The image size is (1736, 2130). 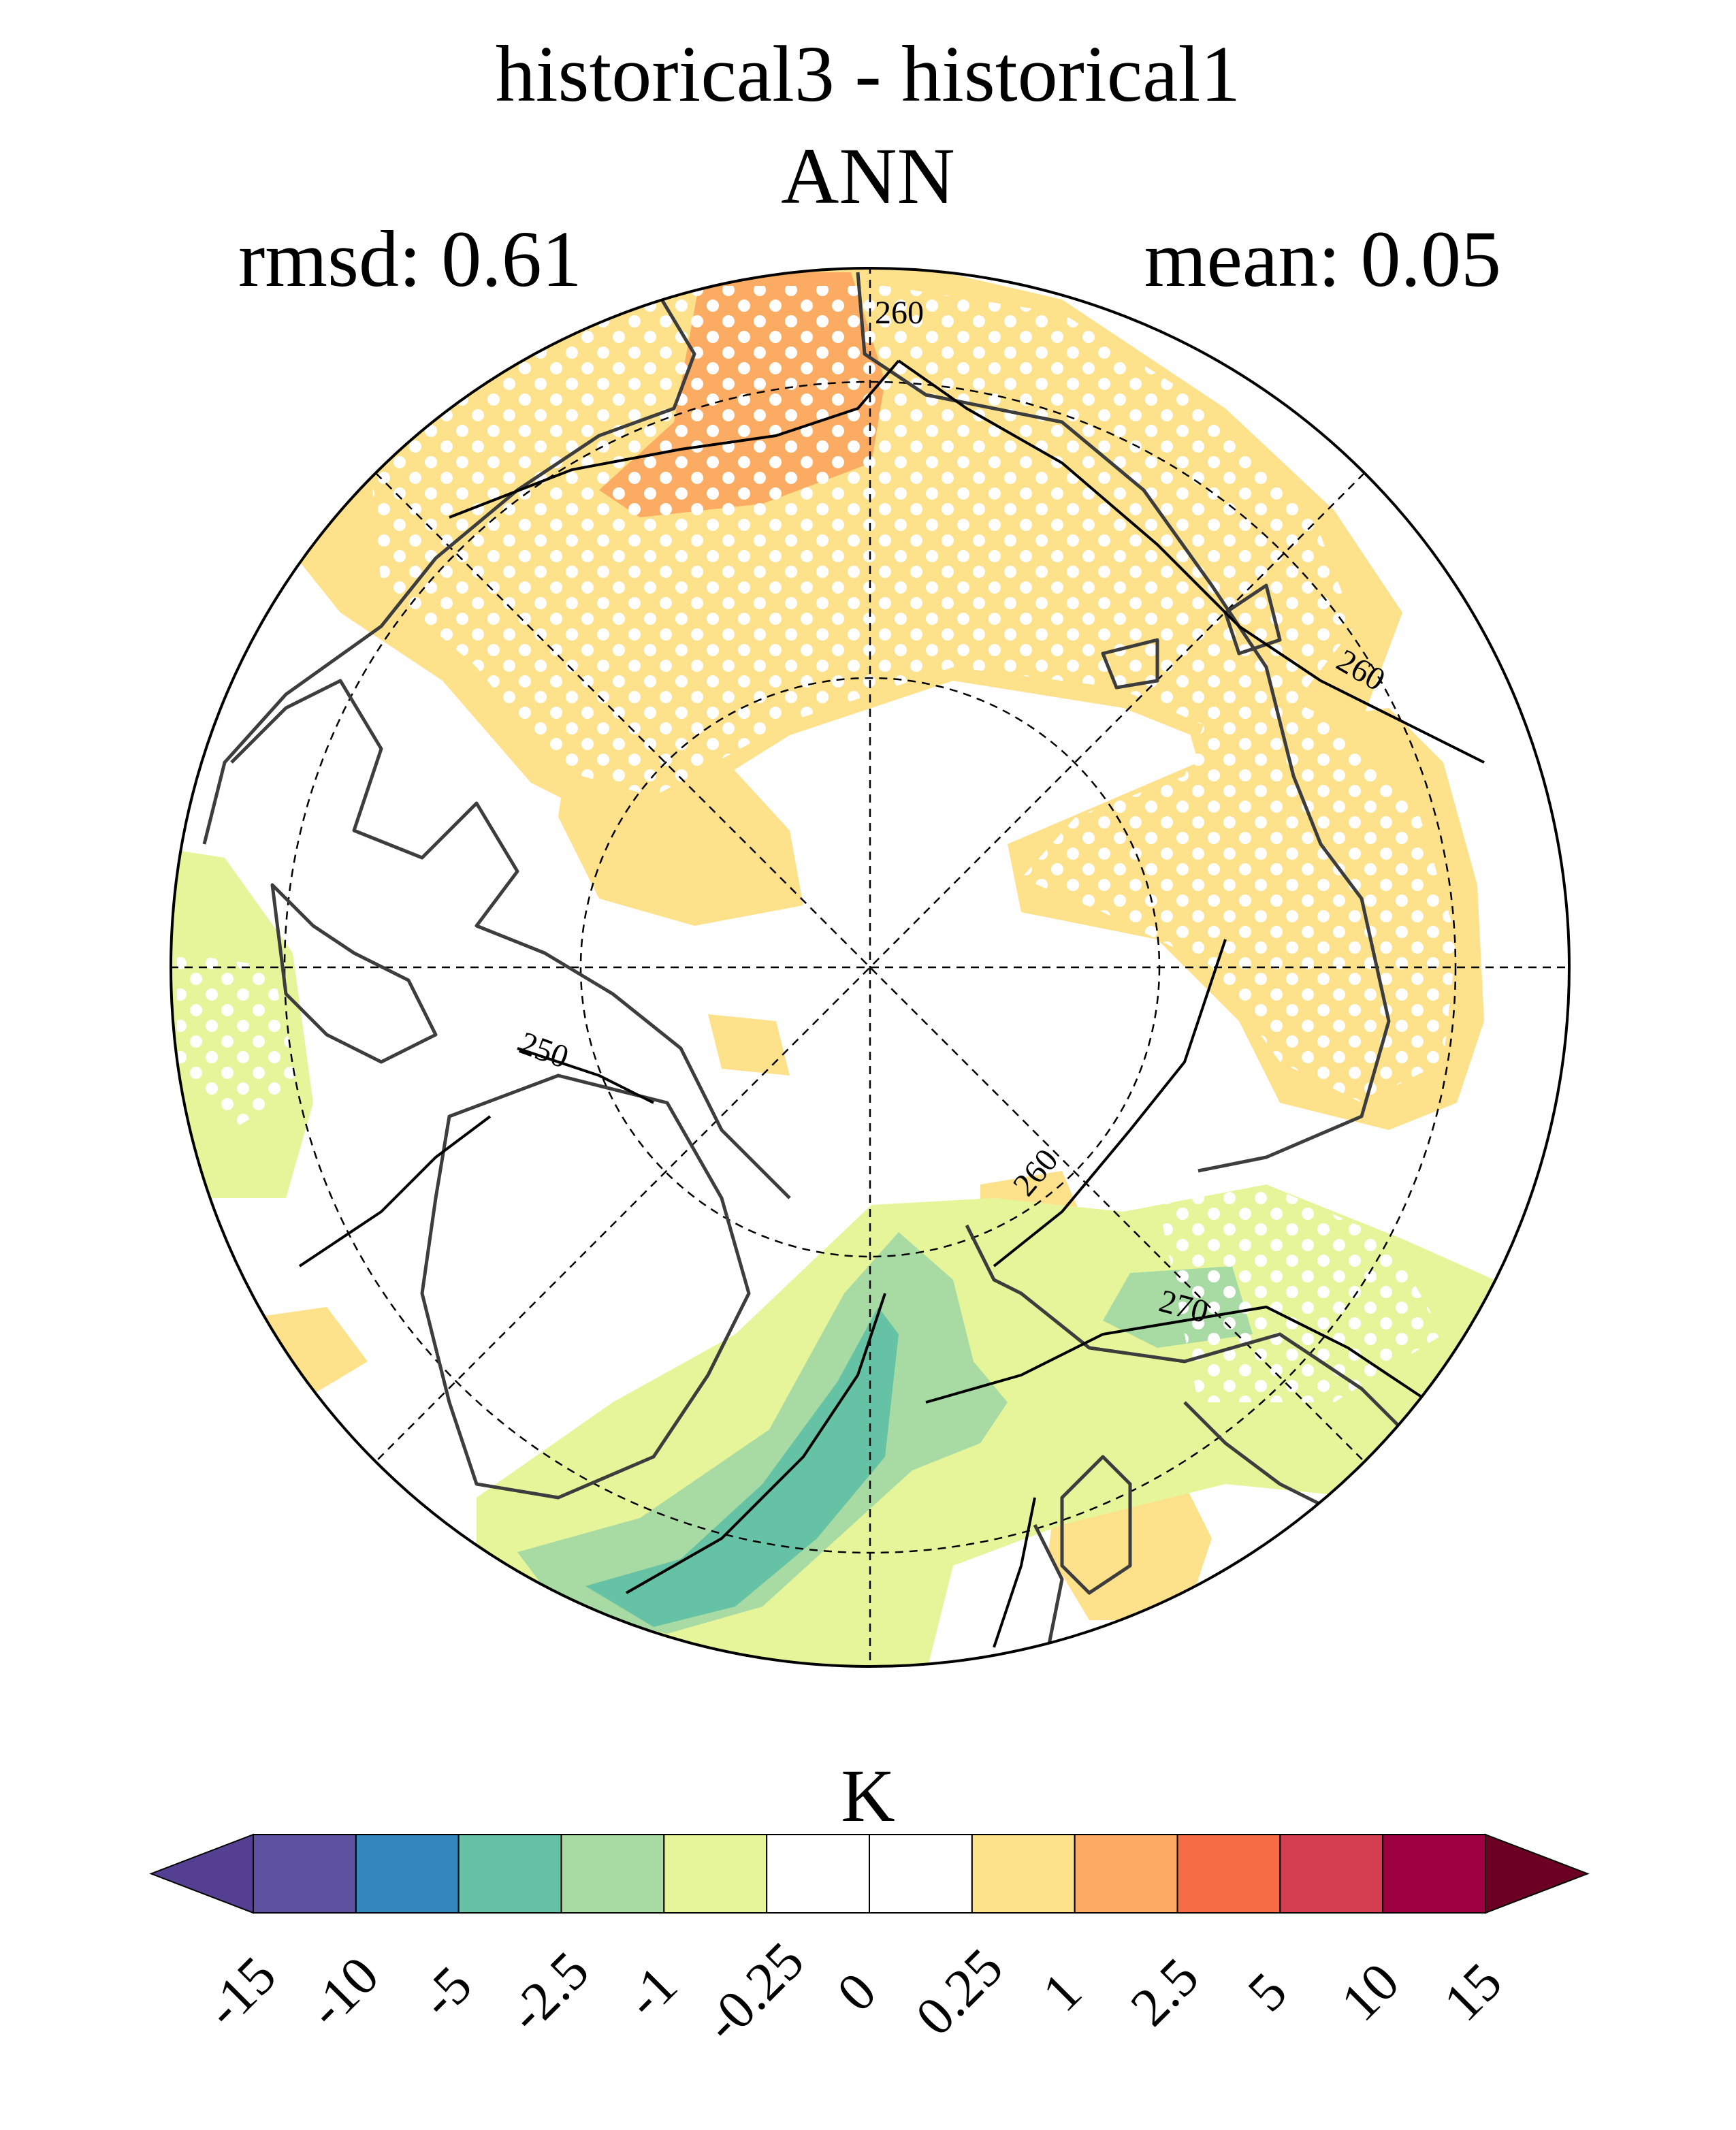 I want to click on colorbar-tick-label: 0.25, so click(x=959, y=1992).